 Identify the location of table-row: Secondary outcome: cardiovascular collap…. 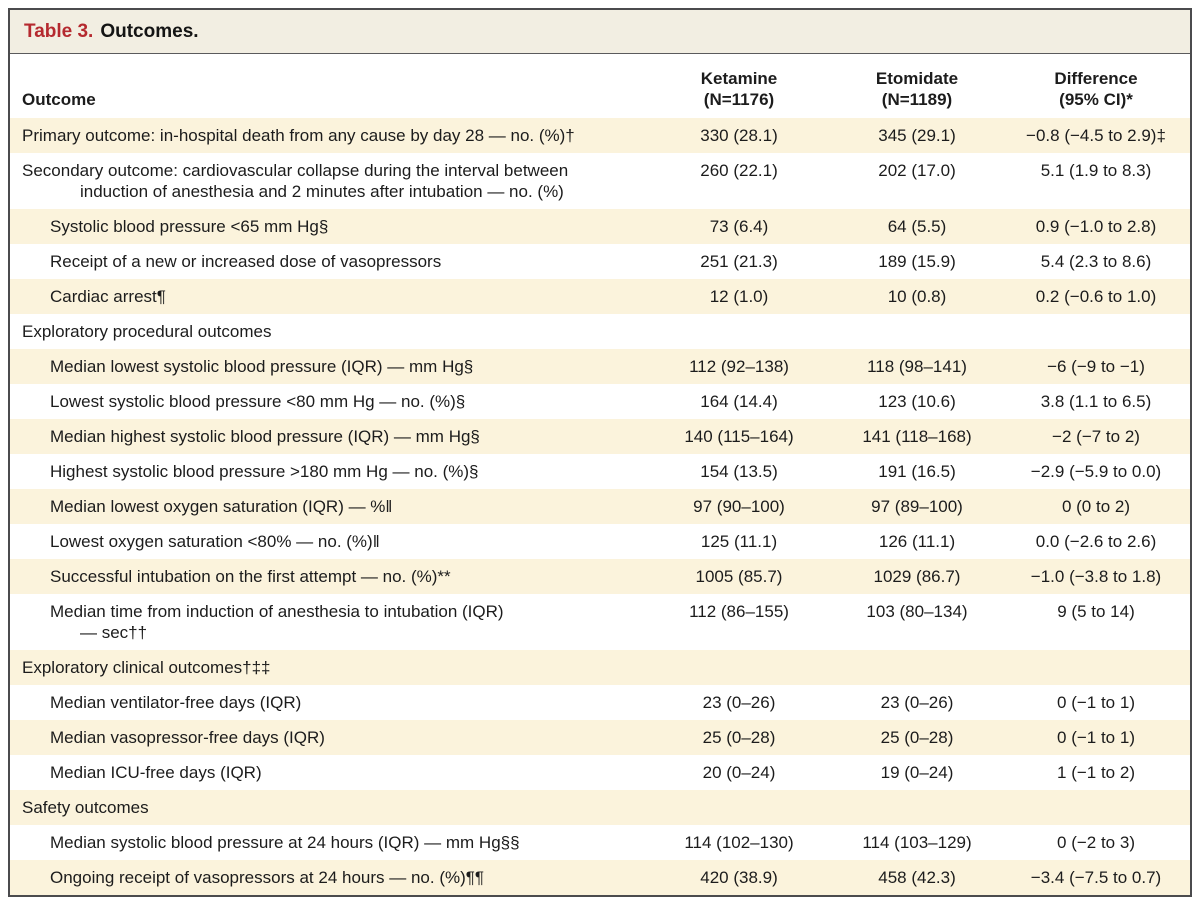
(600, 181).